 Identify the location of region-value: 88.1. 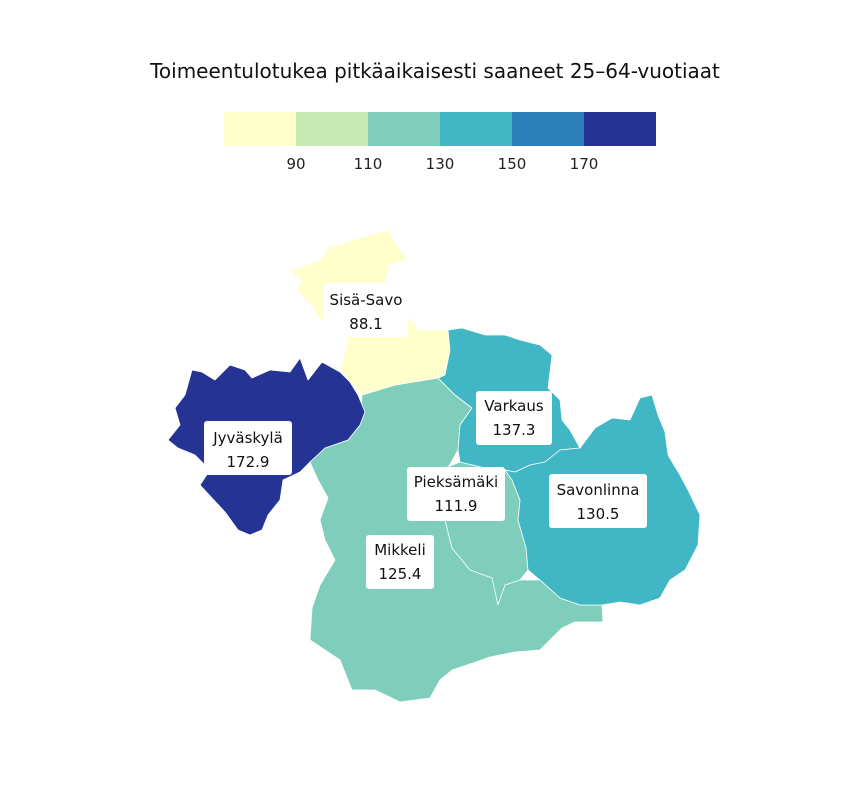
(365, 324).